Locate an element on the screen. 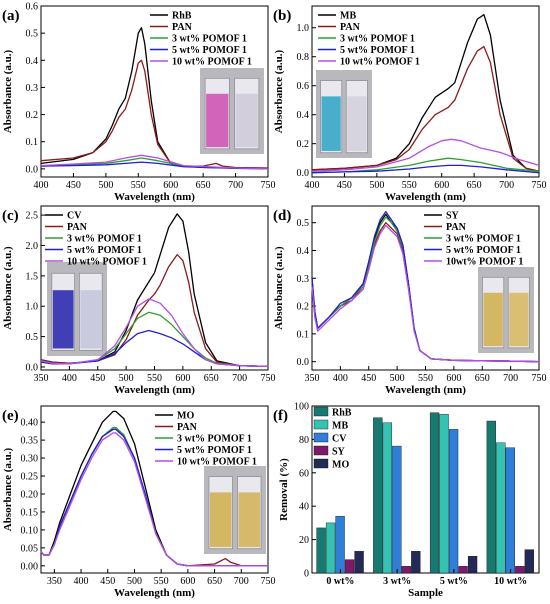 The image size is (550, 604). x-tick-label: 350 is located at coordinates (312, 378).